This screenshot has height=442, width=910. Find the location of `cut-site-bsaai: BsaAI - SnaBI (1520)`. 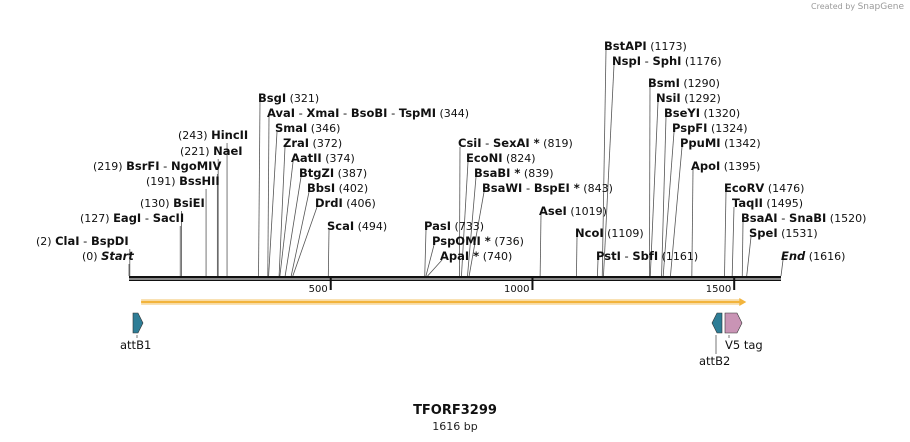

cut-site-bsaai: BsaAI - SnaBI (1520) is located at coordinates (803, 218).